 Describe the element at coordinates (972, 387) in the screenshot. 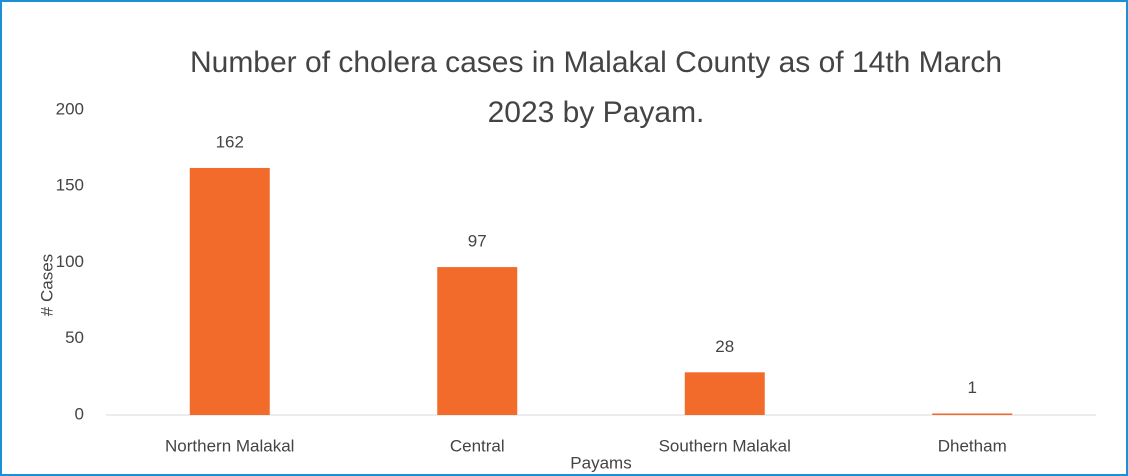

I see `data-label: 1` at that location.